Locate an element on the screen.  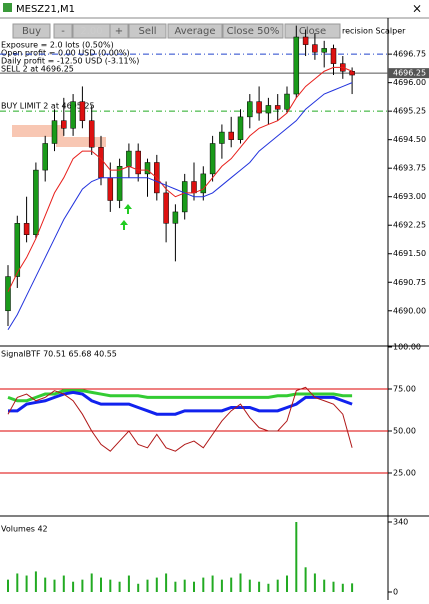
y-tick-label: 100.00 is located at coordinates (407, 347).